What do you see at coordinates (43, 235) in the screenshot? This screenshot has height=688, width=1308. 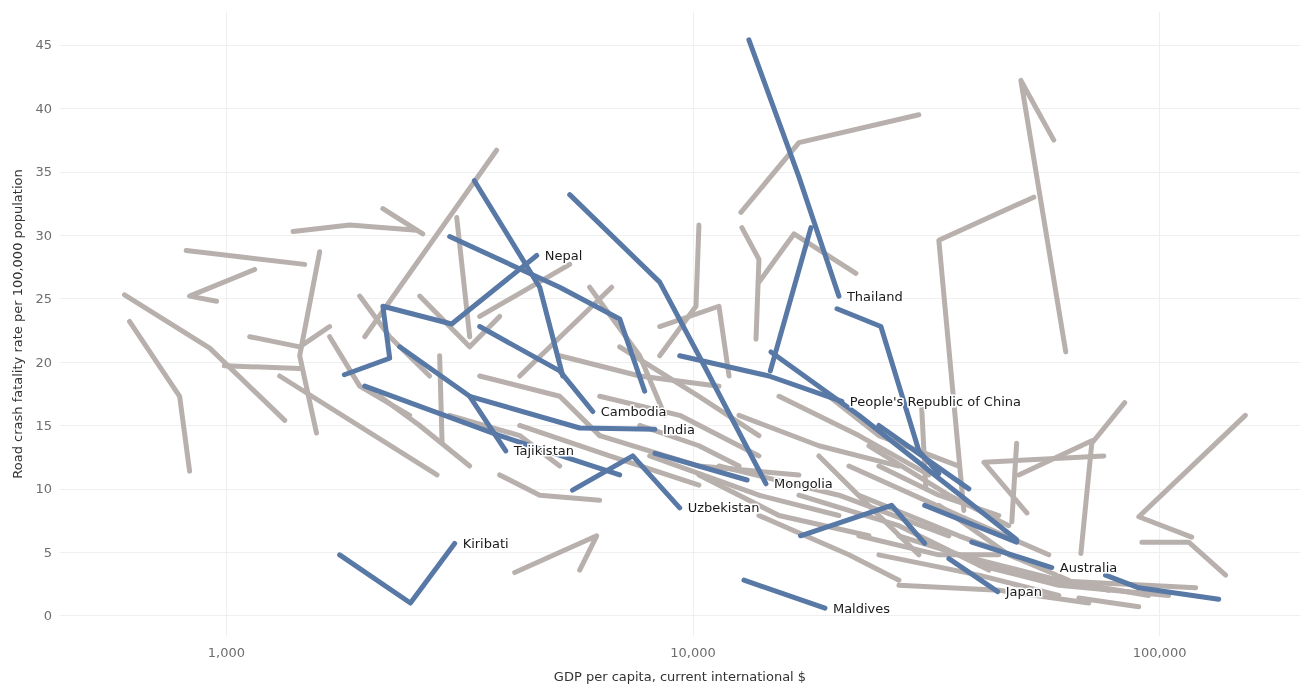 I see `y-tick-label: 30` at bounding box center [43, 235].